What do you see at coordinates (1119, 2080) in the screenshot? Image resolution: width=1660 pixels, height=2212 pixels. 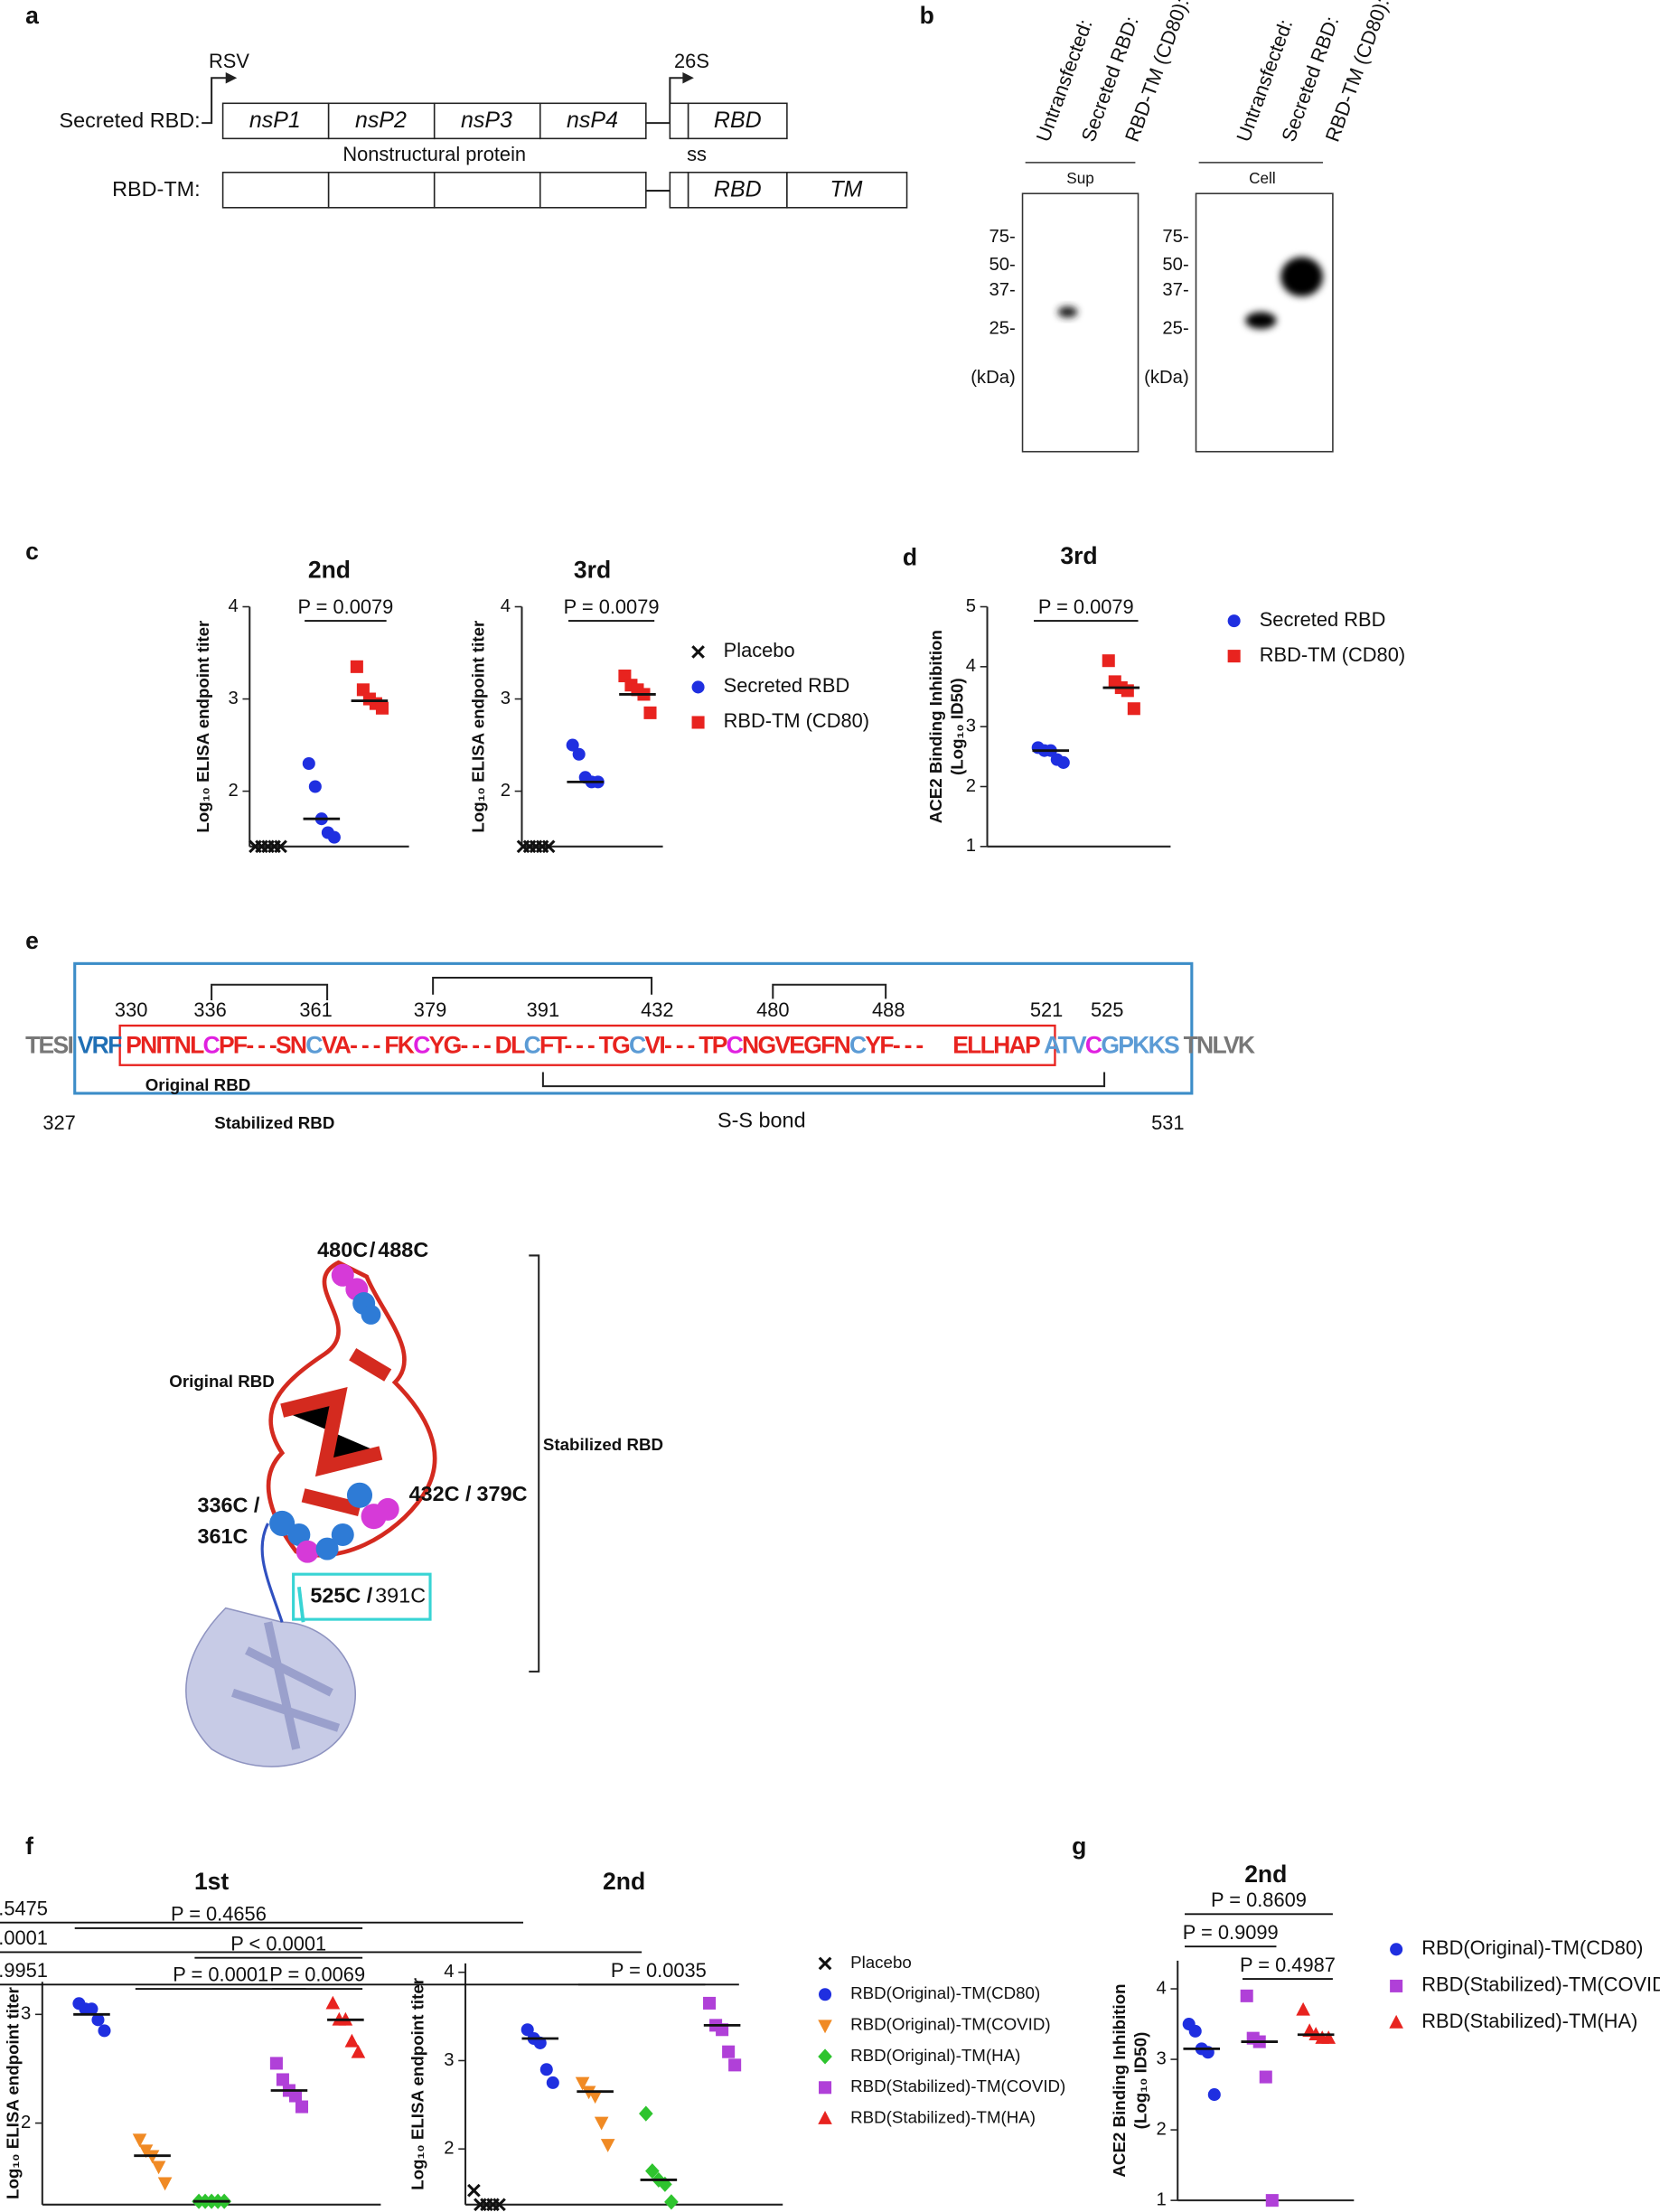 I see `y-axis-label: ACE2 Binding Inhibition` at bounding box center [1119, 2080].